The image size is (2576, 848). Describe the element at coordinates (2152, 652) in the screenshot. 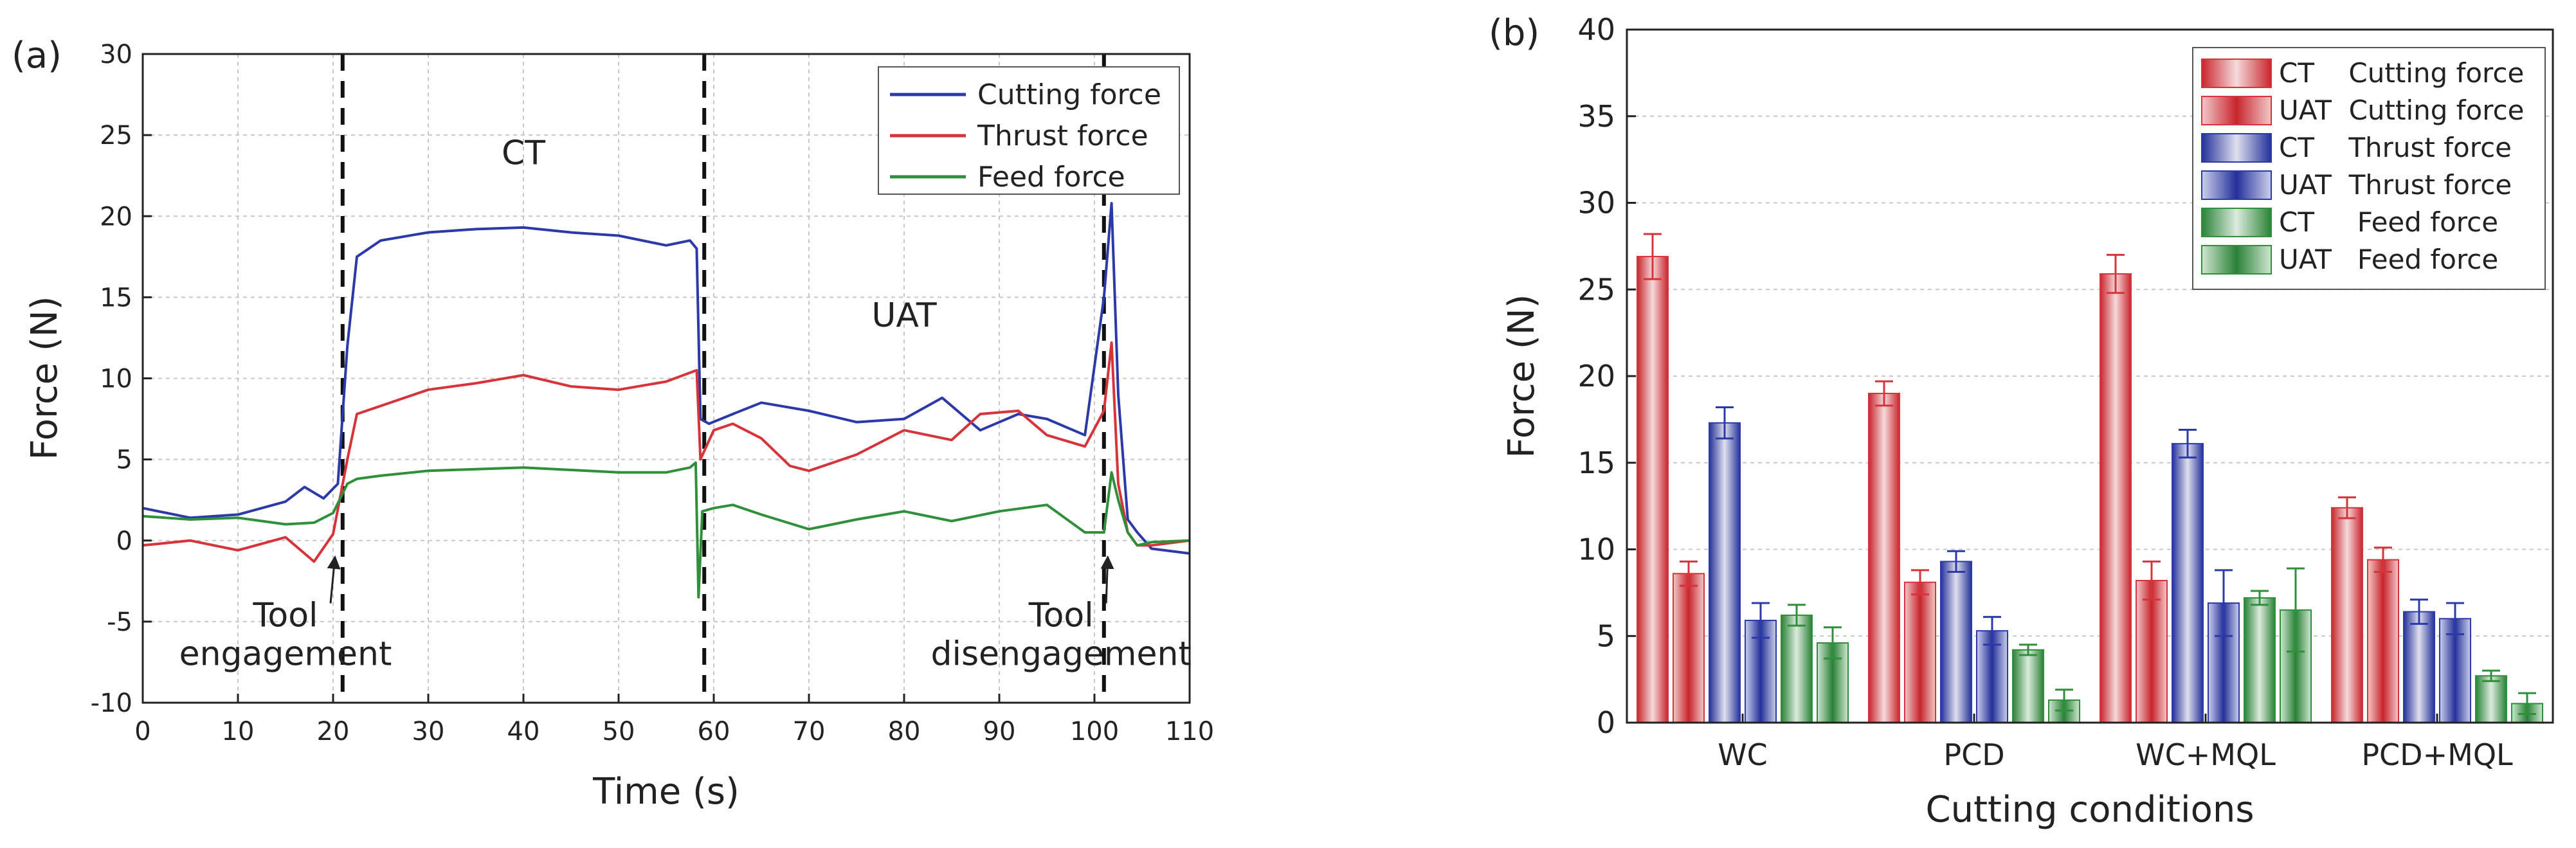

I see `bar-wc-mql-uat-cutting-force` at that location.